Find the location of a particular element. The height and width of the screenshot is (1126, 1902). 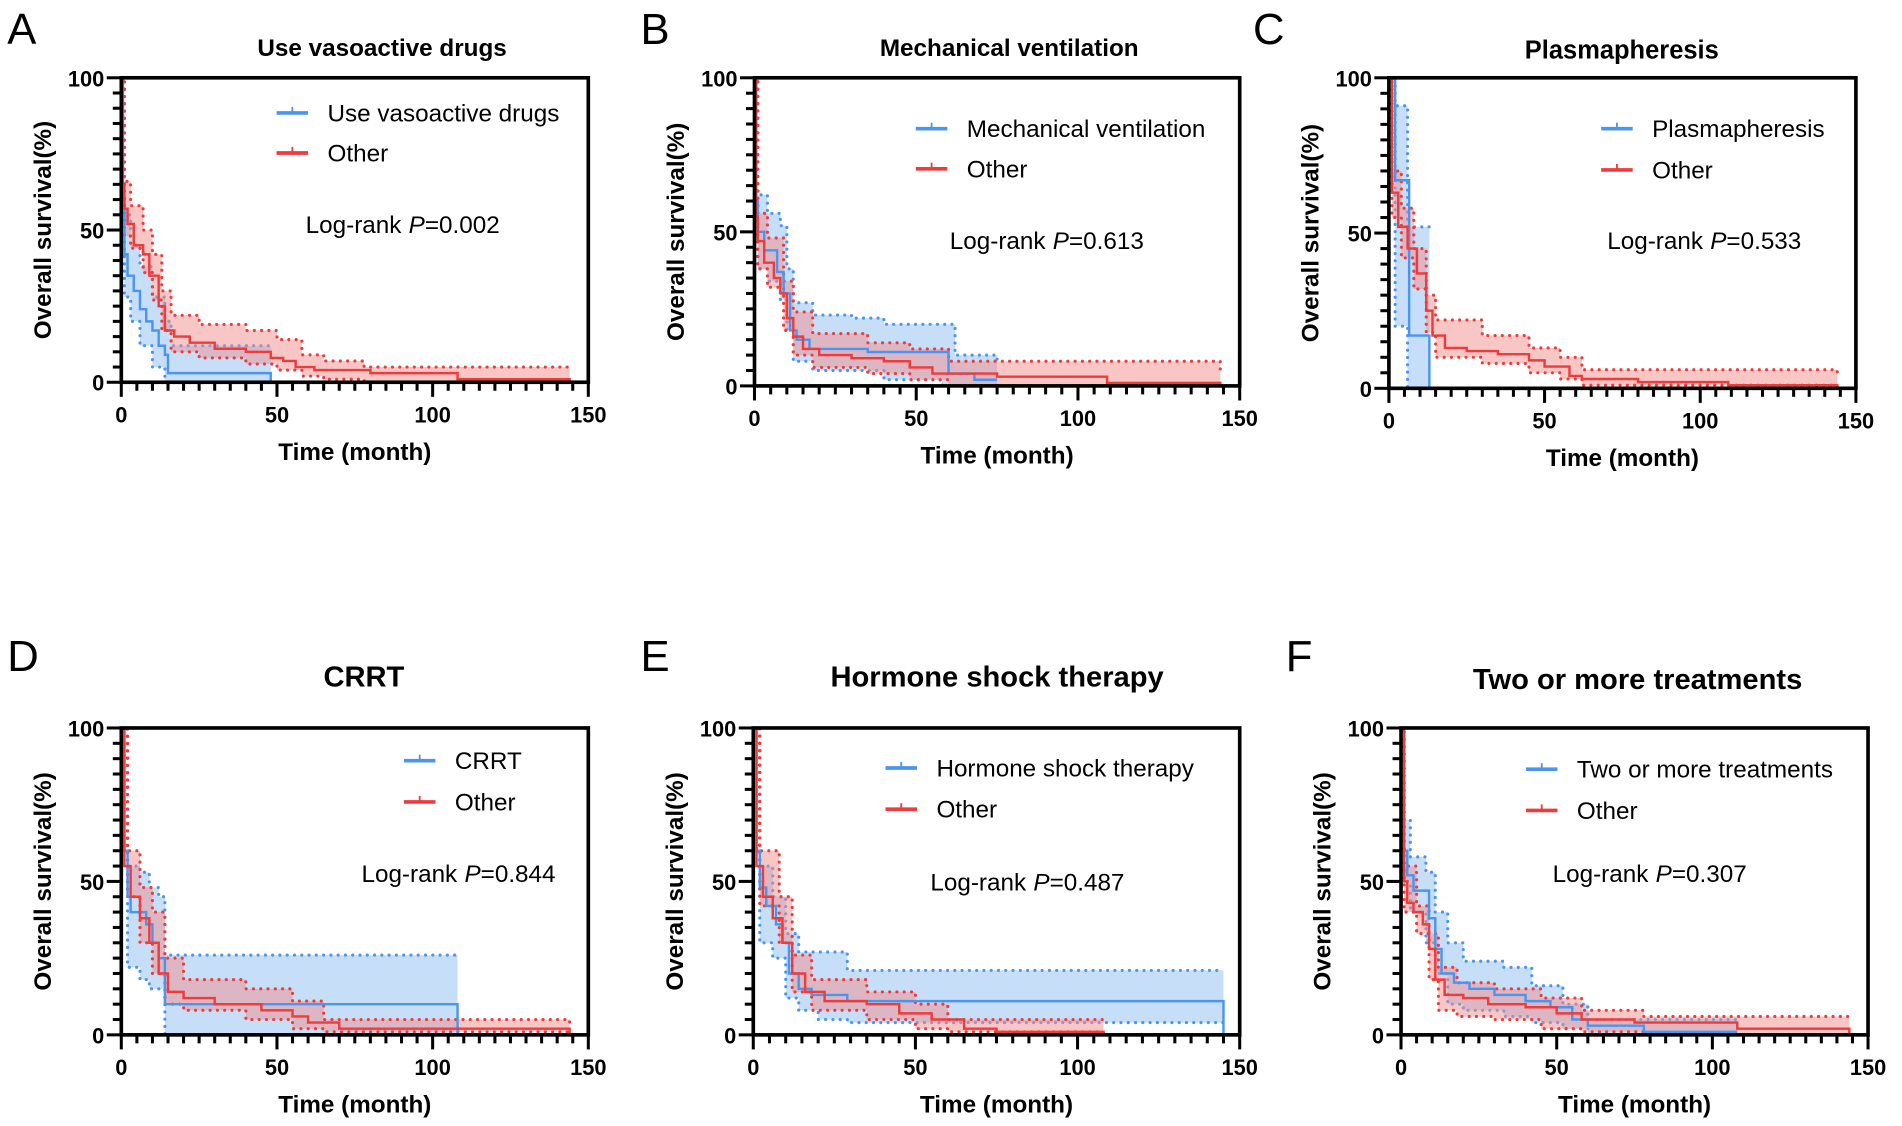

logrank-annotation: Log-rank P=0.533 is located at coordinates (1704, 241).